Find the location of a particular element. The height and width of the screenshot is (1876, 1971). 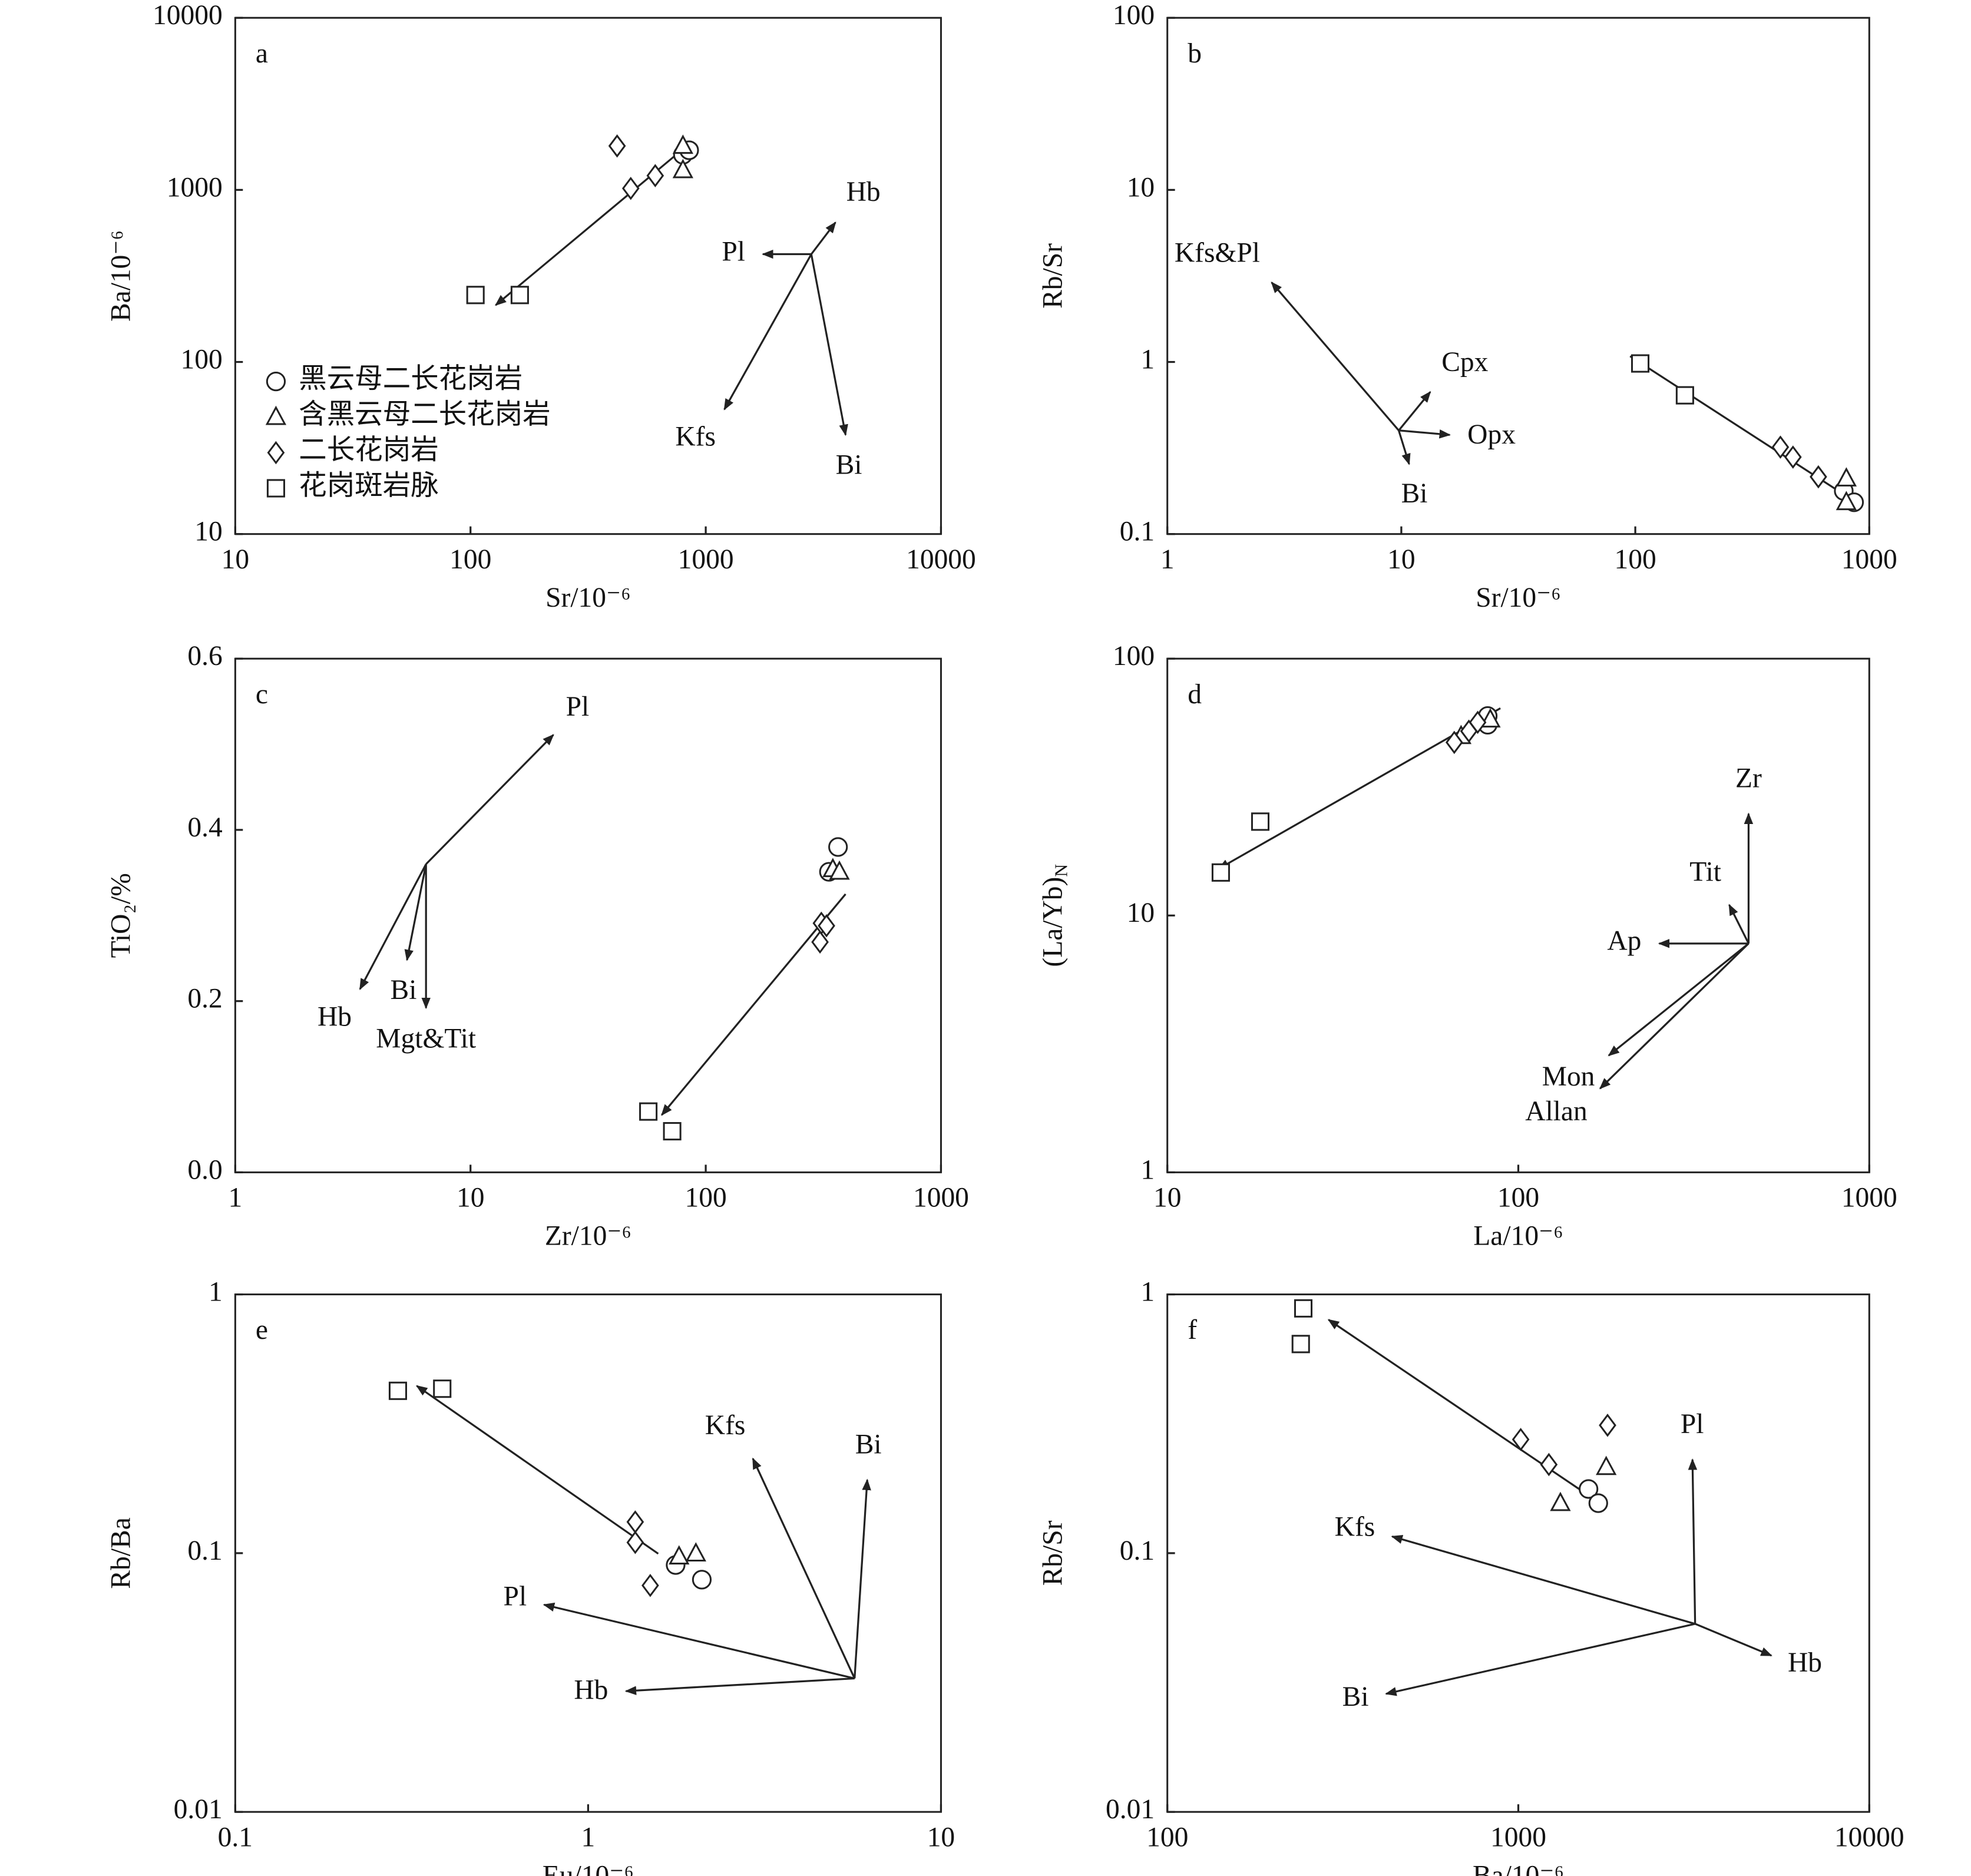

y-axis-label-main: Rb/Ba is located at coordinates (120, 1553).